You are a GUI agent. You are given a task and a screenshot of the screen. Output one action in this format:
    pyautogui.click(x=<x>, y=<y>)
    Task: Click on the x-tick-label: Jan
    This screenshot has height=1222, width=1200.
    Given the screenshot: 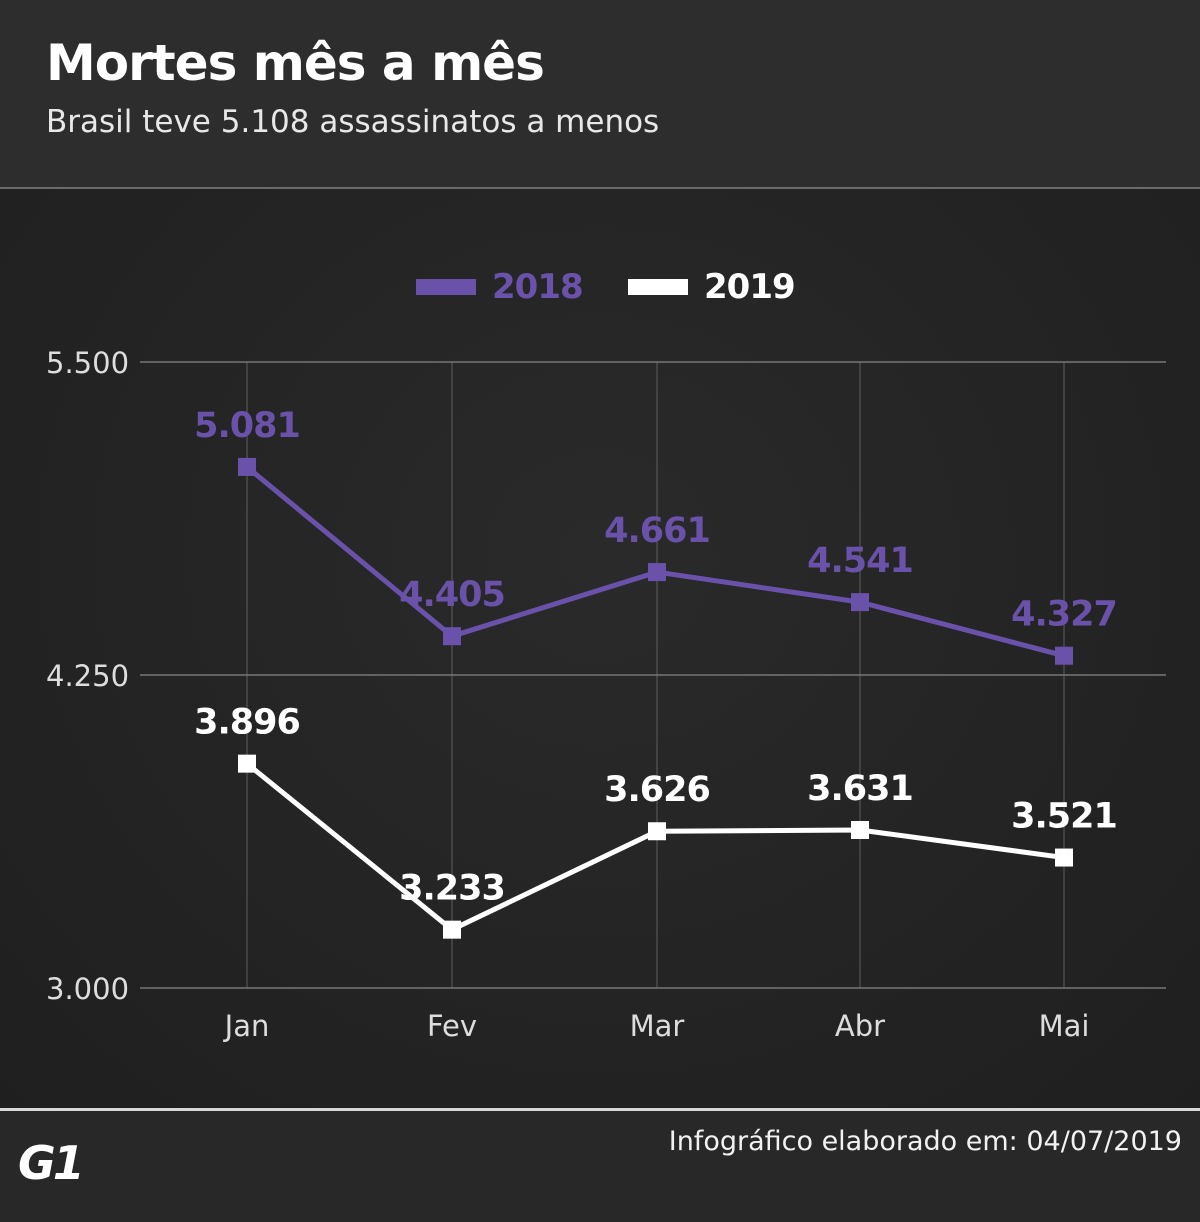 What is the action you would take?
    pyautogui.click(x=246, y=1026)
    